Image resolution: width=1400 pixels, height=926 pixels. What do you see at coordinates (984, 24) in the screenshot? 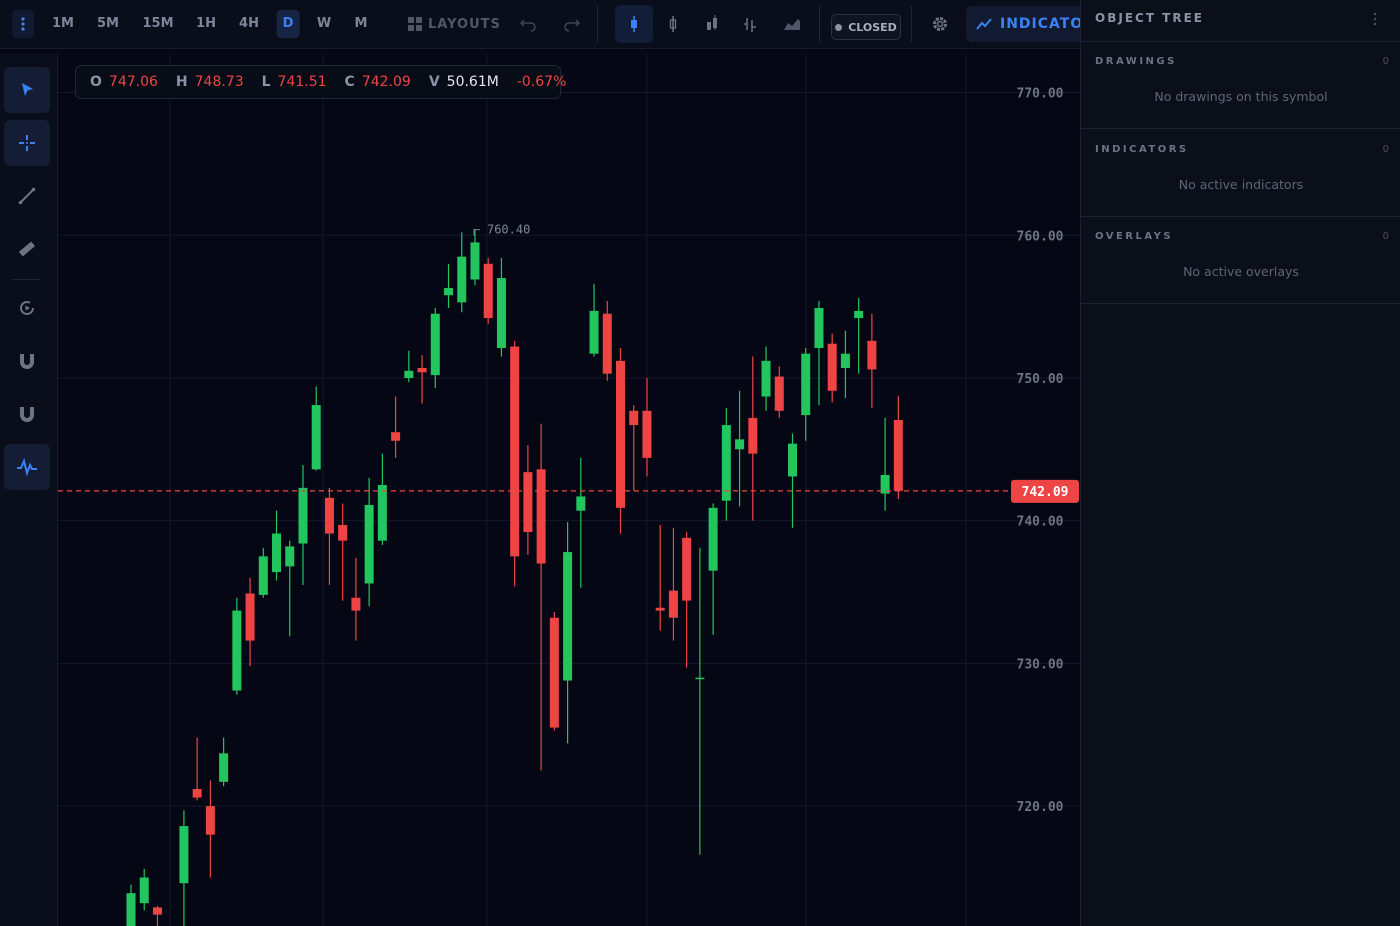
I see `indicator-icon` at bounding box center [984, 24].